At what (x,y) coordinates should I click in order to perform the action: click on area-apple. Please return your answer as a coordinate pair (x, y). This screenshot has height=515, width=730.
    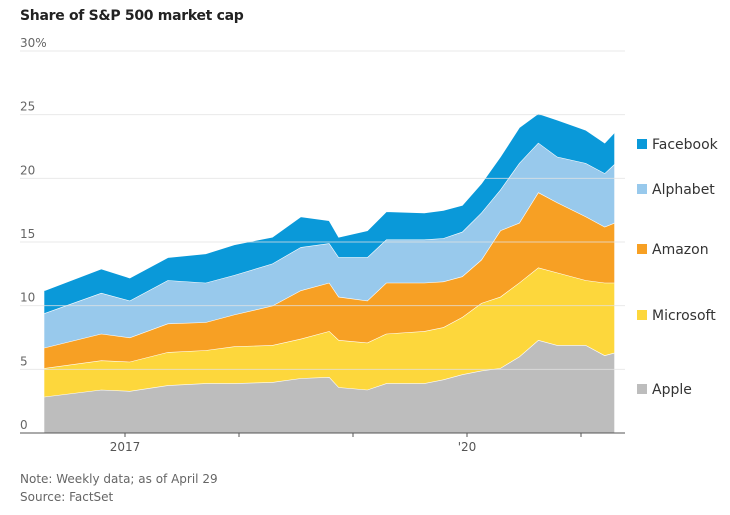
    Looking at the image, I should click on (329, 386).